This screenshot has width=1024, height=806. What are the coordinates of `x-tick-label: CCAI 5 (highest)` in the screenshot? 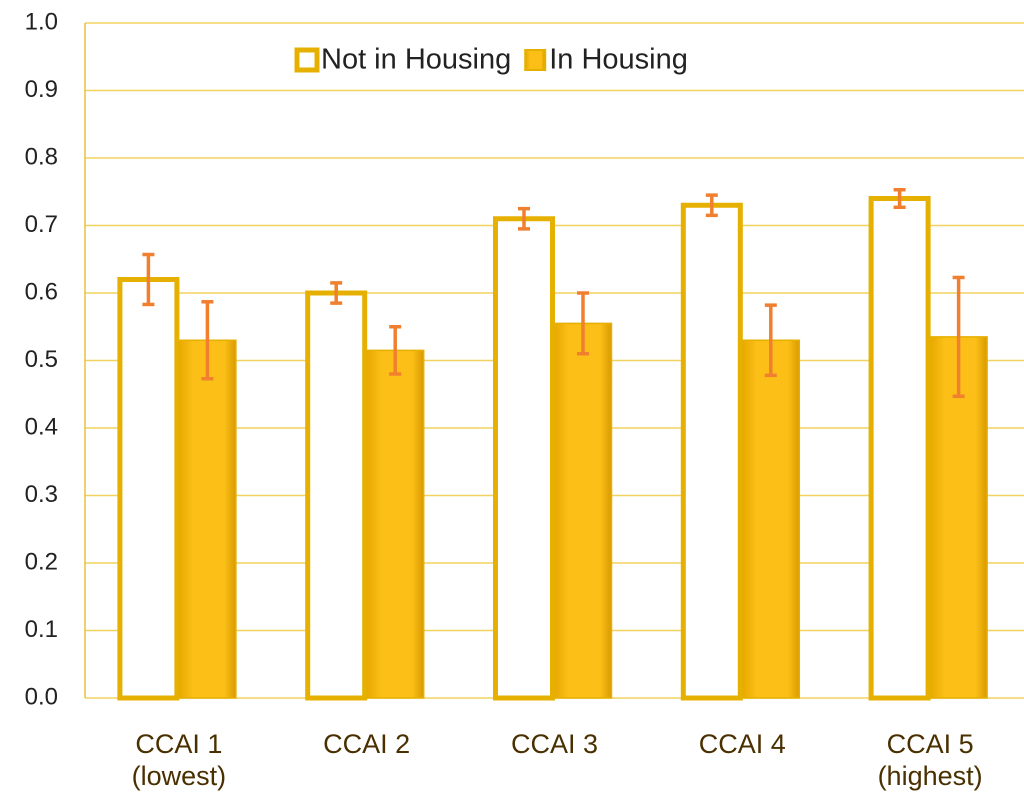 It's located at (930, 760).